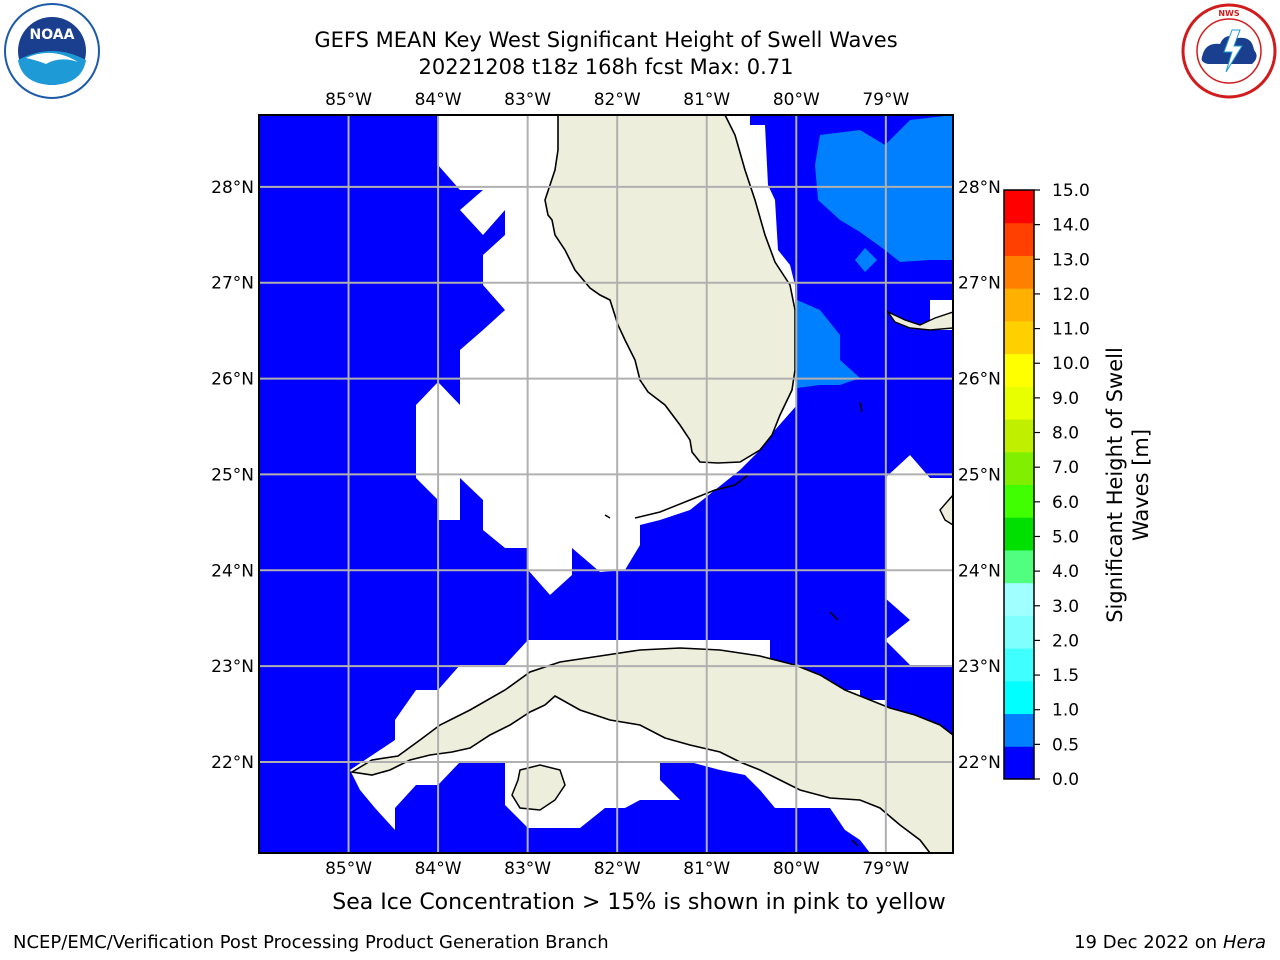 This screenshot has height=960, width=1280. I want to click on colorbar-tick-label: 1.5, so click(1065, 676).